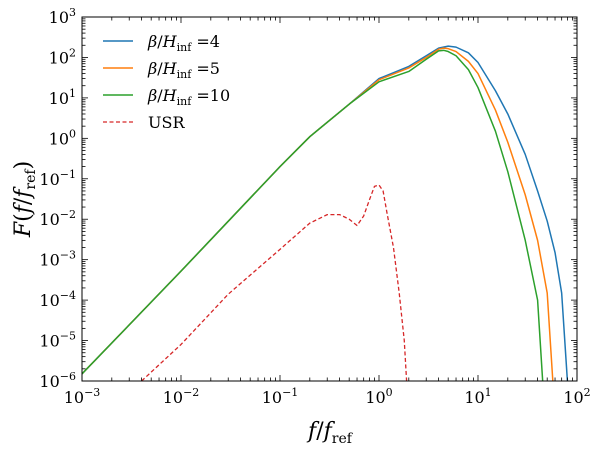 The width and height of the screenshot is (603, 451). I want to click on y-tick-label: 10⁻³, so click(57, 259).